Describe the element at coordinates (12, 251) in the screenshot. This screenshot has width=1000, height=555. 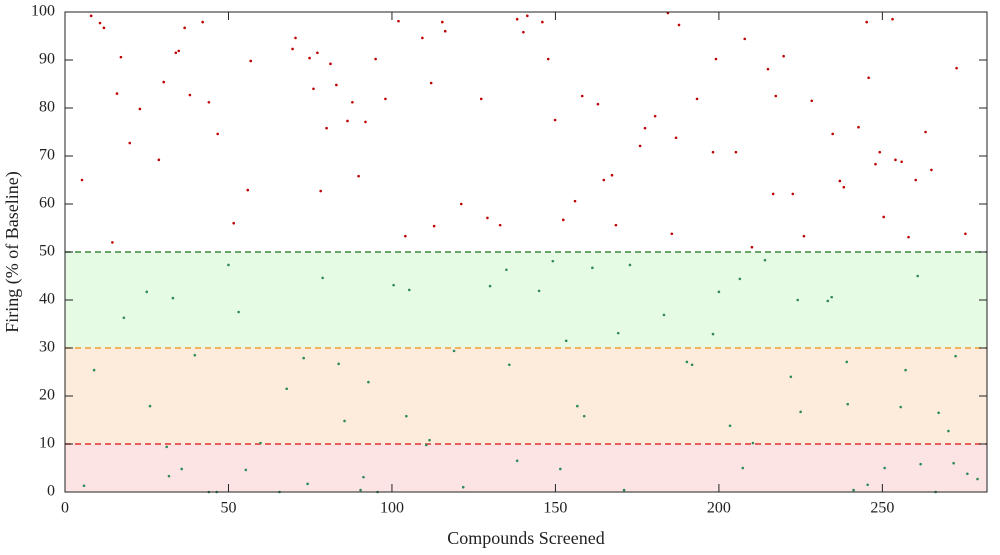
I see `y-axis-title: Firing (% of Baseline)` at that location.